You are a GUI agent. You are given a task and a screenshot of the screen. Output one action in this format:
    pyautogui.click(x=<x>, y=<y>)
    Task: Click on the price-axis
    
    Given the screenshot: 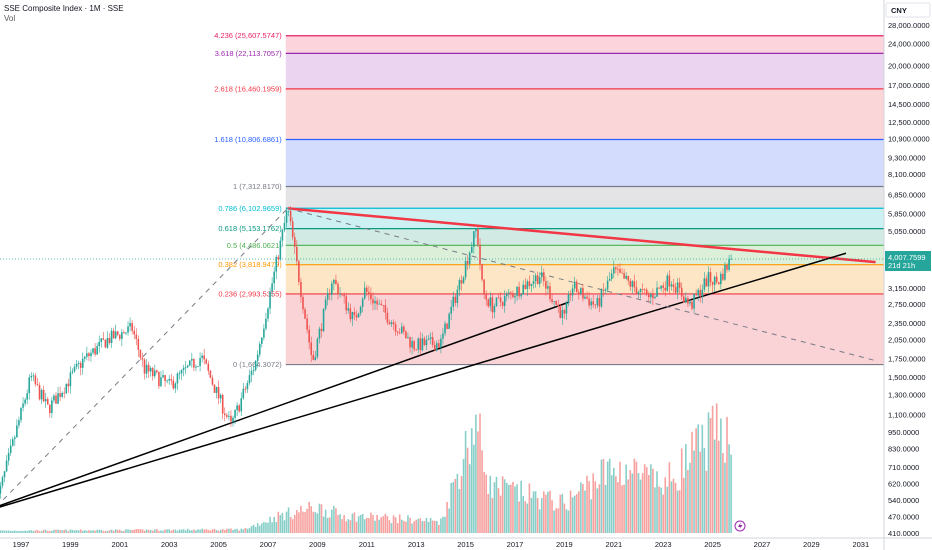 What is the action you would take?
    pyautogui.click(x=908, y=275)
    